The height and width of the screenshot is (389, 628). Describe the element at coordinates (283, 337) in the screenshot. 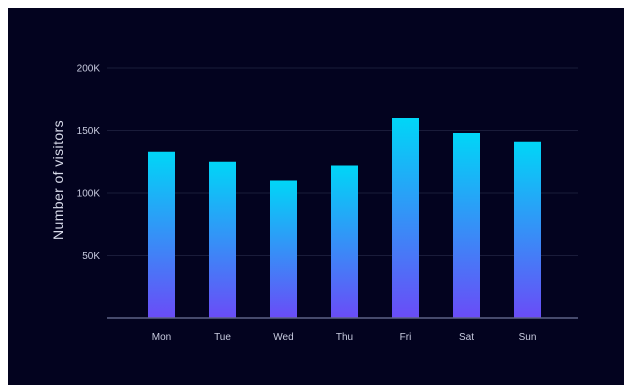

I see `x-tick-label: Wed` at that location.